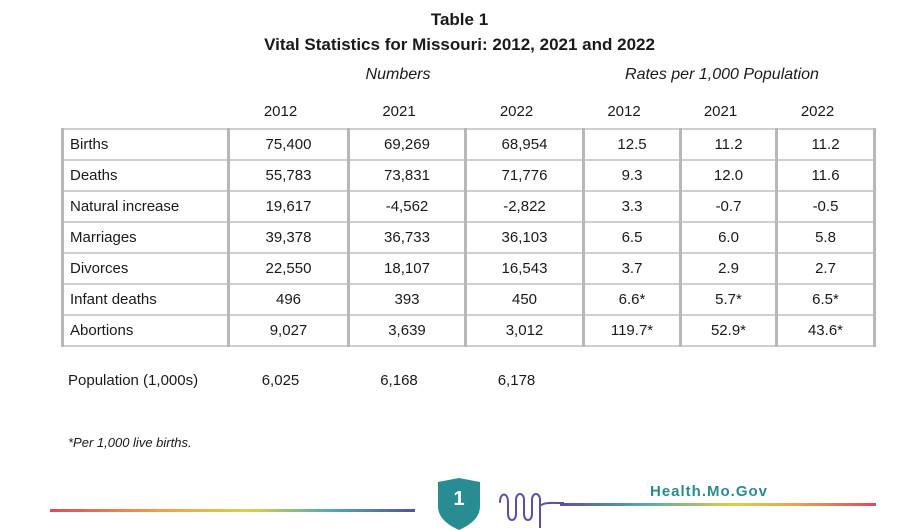 The height and width of the screenshot is (530, 919). What do you see at coordinates (729, 206) in the screenshot?
I see `table-cell: -0.7` at bounding box center [729, 206].